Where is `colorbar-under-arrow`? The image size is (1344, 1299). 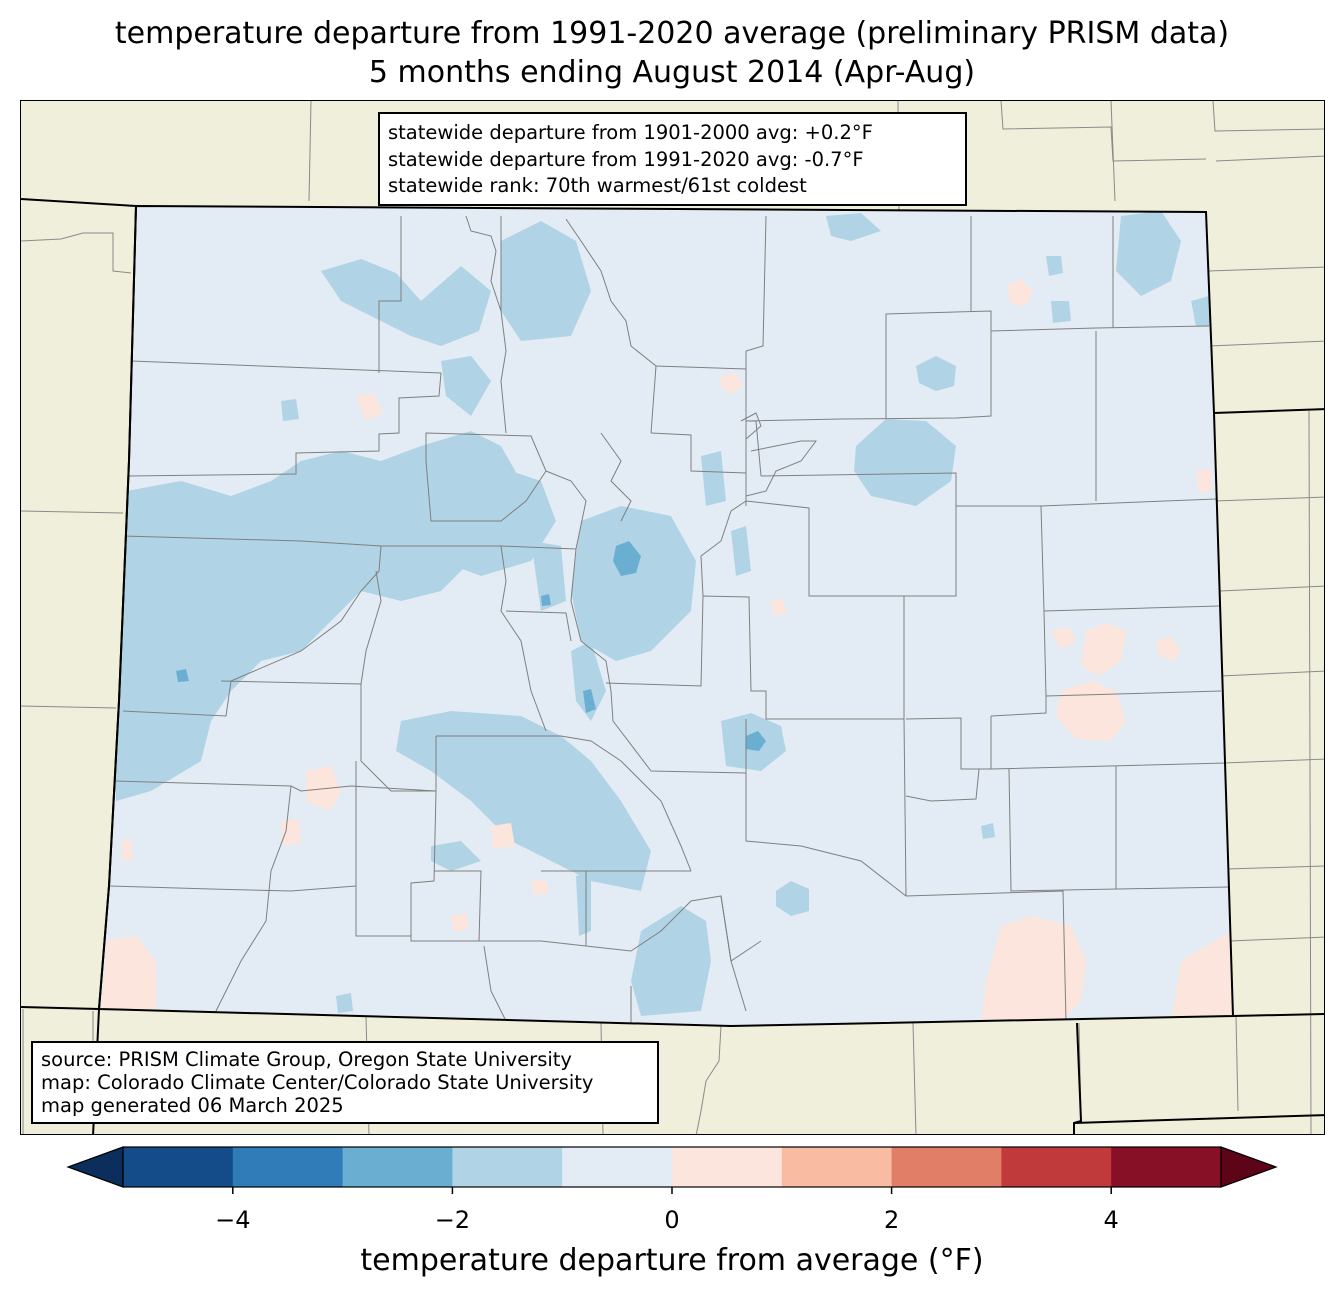
colorbar-under-arrow is located at coordinates (95, 1167).